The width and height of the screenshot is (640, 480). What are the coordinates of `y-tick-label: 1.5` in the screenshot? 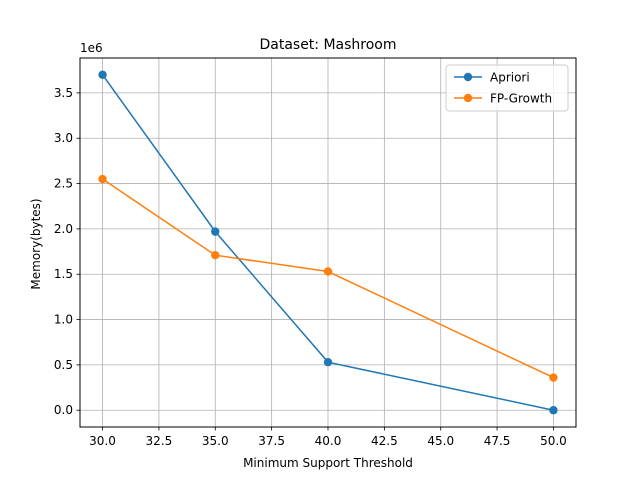 It's located at (63, 274).